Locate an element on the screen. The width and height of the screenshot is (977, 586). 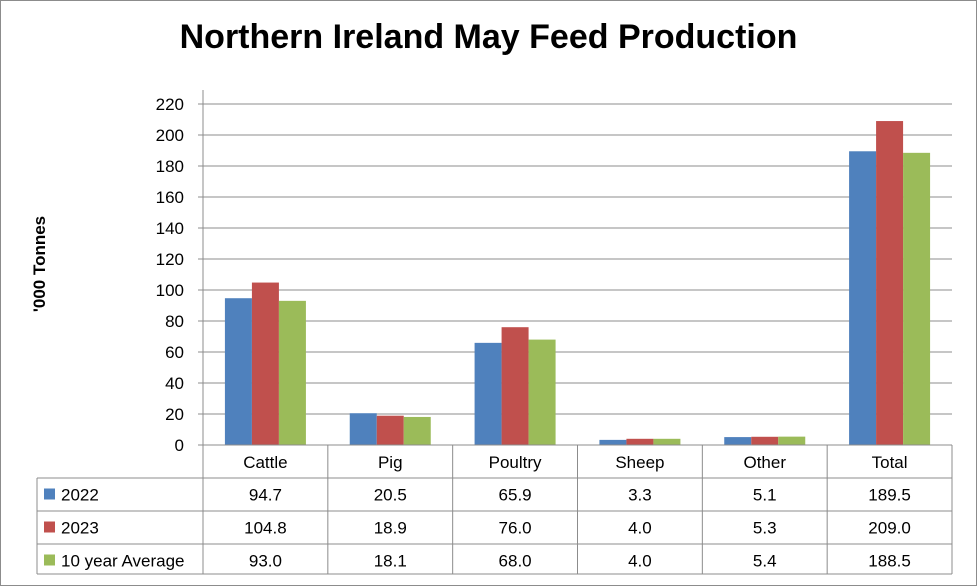
data-table-value: 18.1 is located at coordinates (390, 561).